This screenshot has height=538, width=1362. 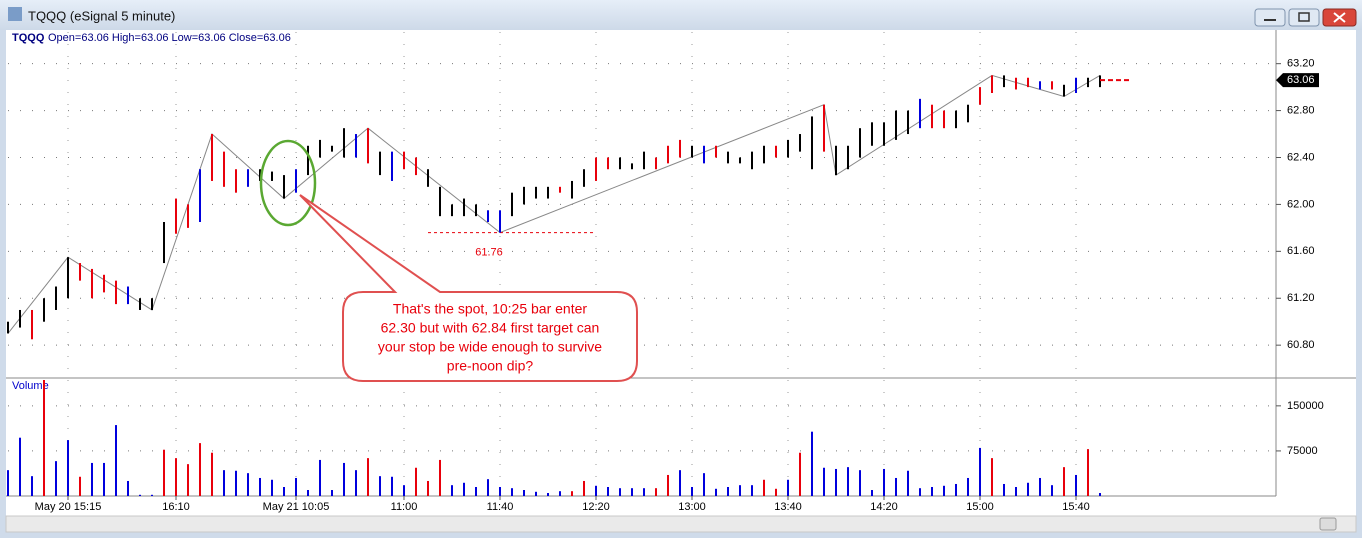 I want to click on y-tick-label: 60.80, so click(x=1301, y=345).